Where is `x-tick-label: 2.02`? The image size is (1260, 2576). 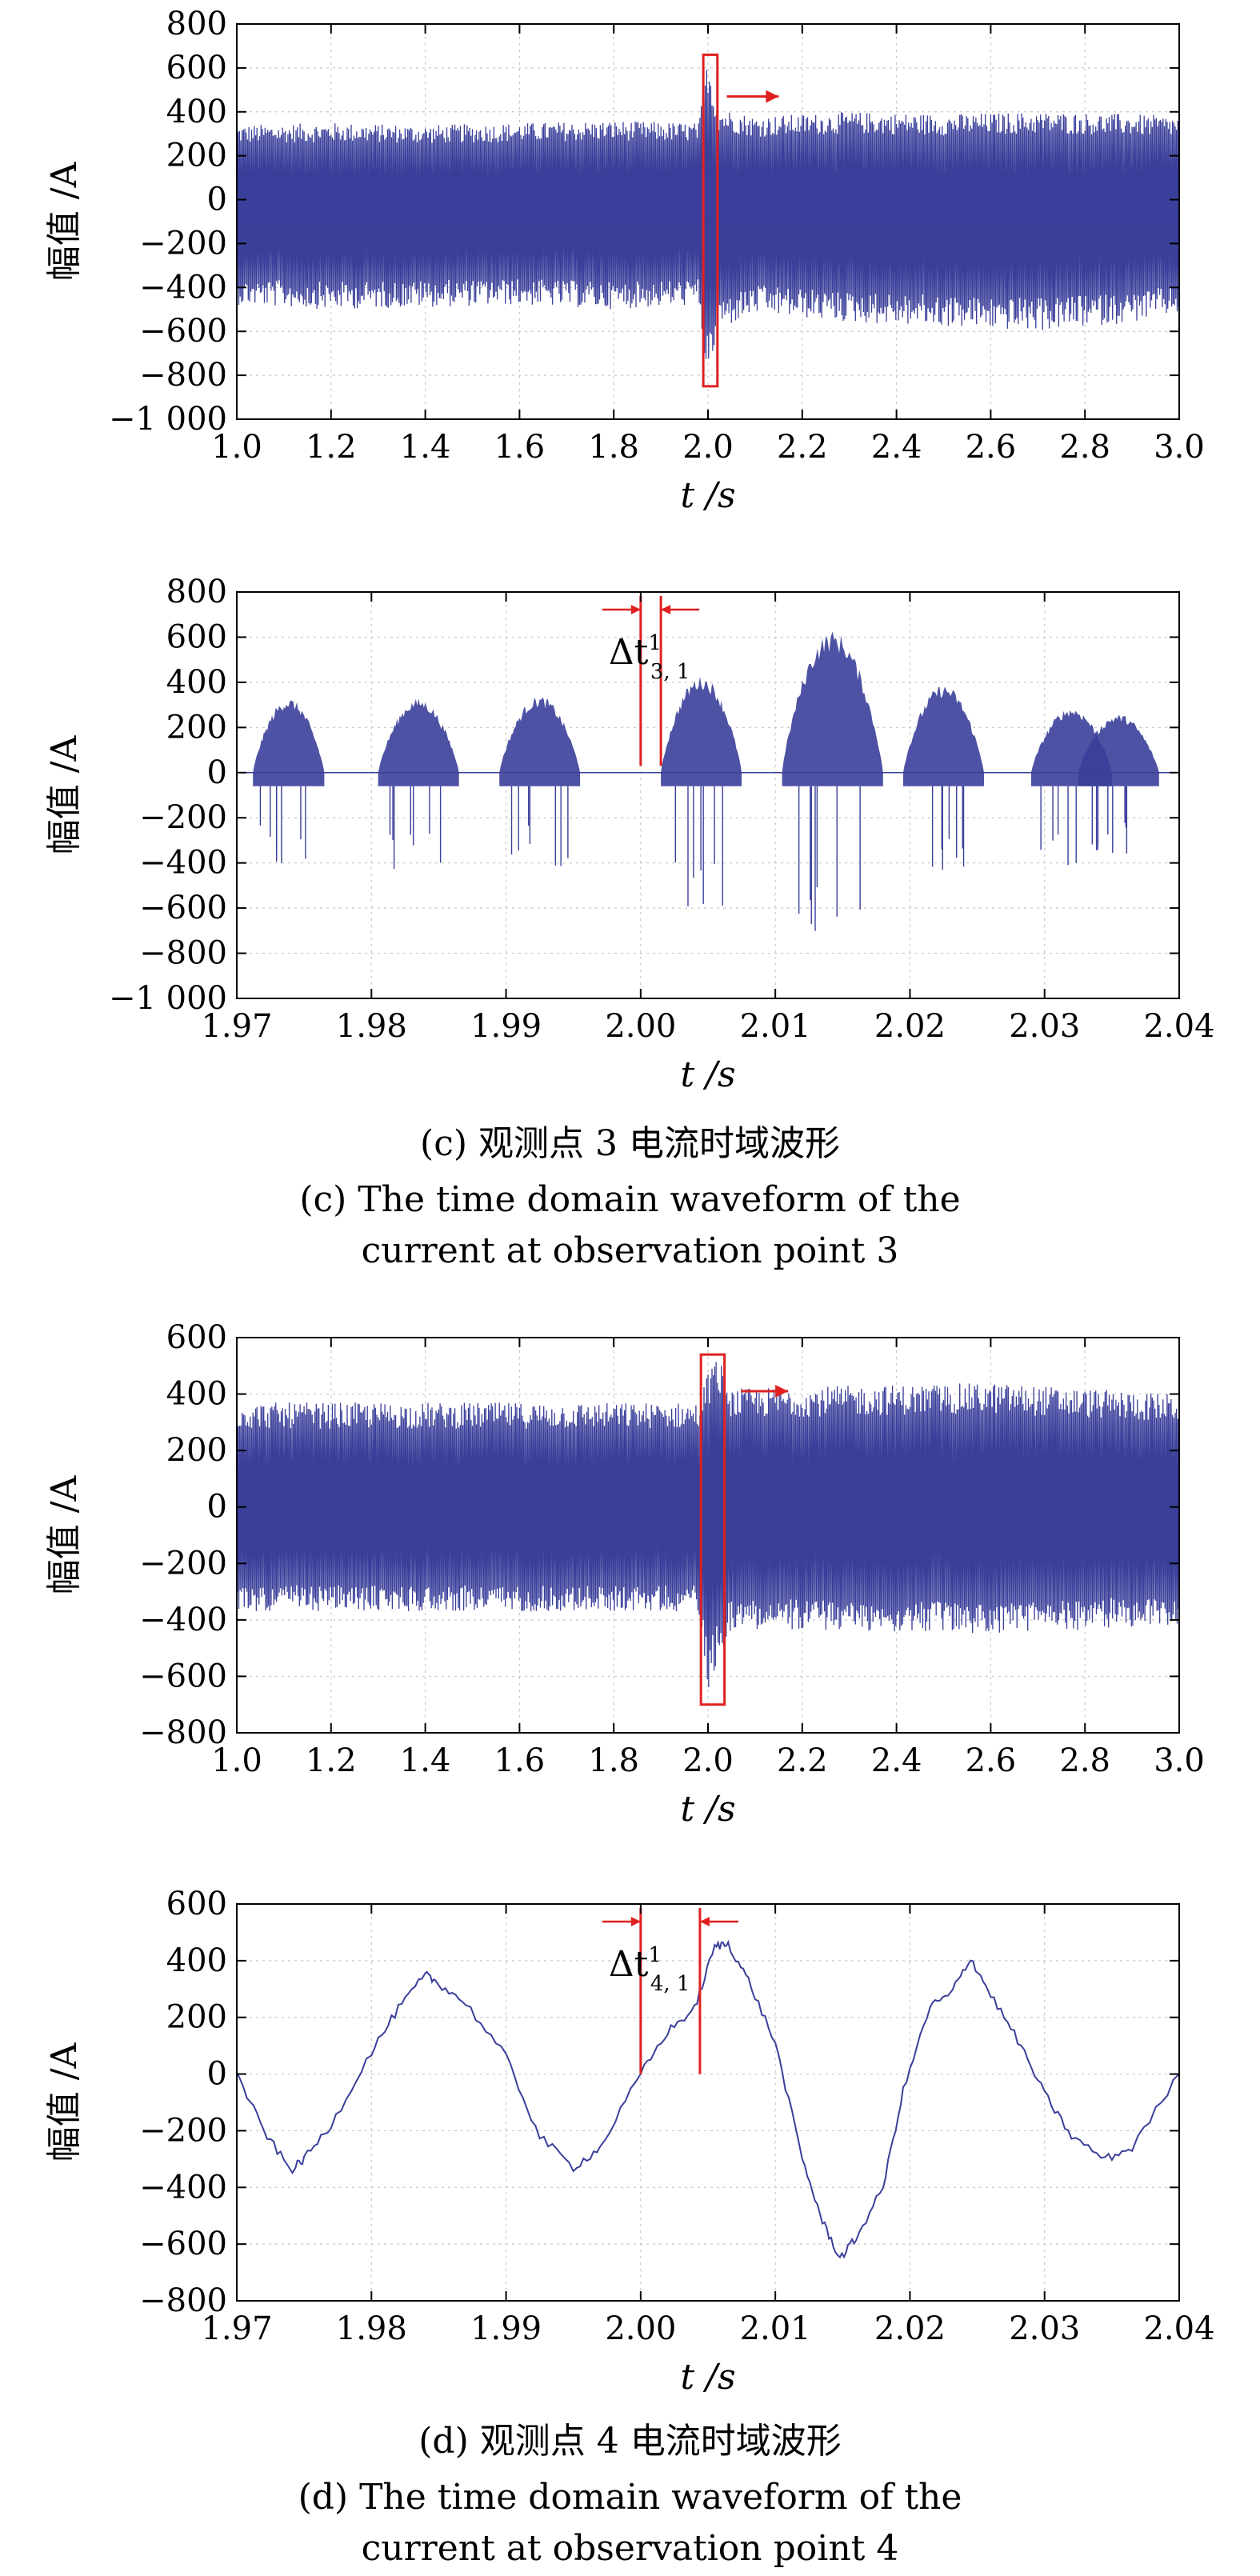
x-tick-label: 2.02 is located at coordinates (910, 2328).